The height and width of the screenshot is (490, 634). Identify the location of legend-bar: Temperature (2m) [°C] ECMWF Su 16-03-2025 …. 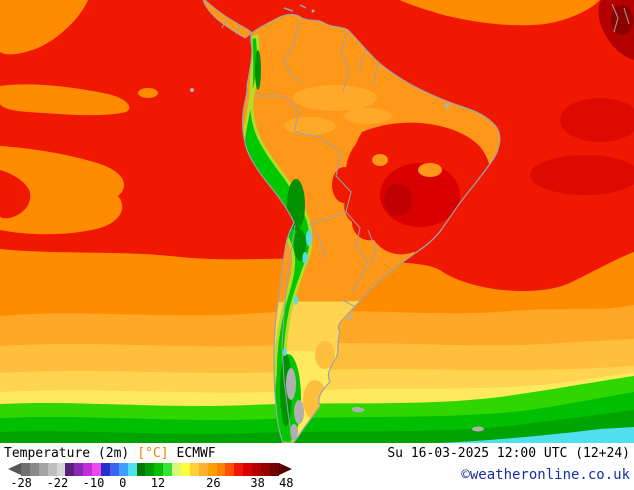
(317, 466).